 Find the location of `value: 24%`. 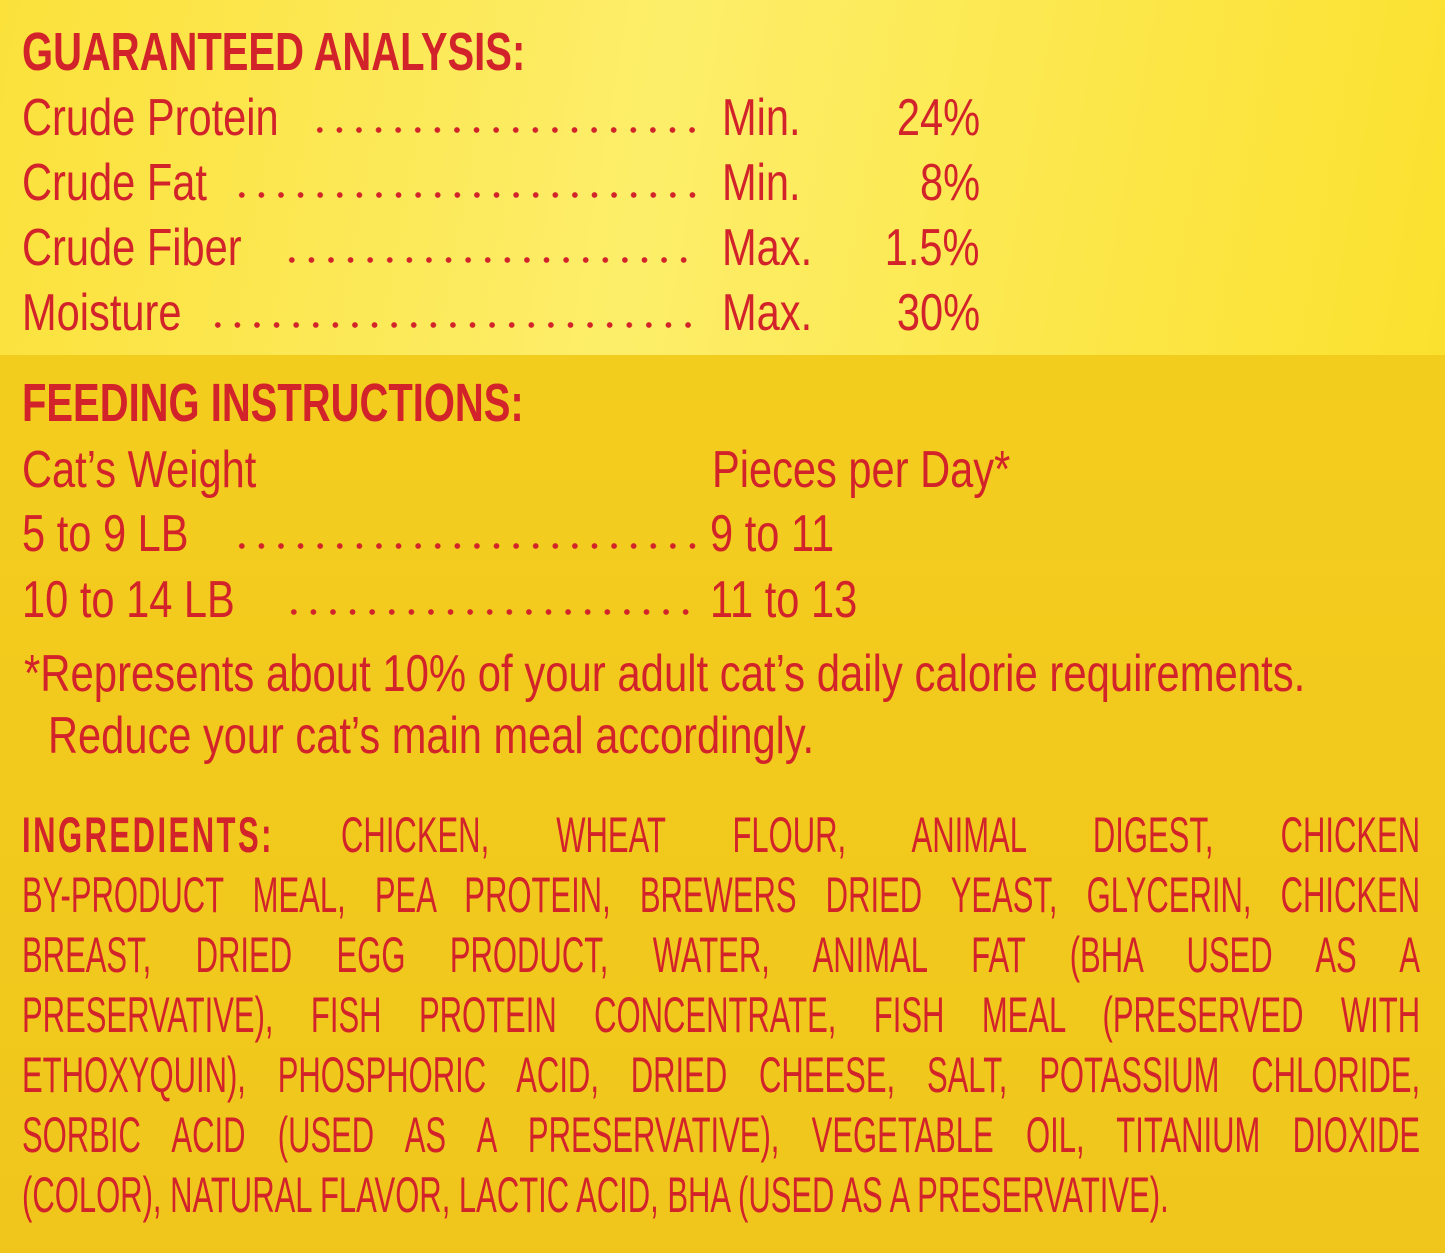

value: 24% is located at coordinates (938, 118).